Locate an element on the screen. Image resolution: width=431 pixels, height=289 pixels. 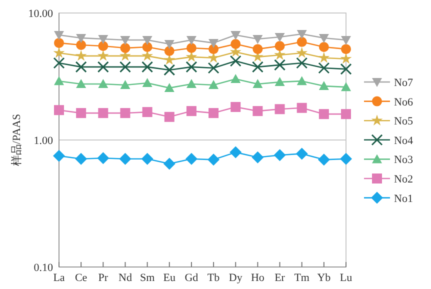
x-tick-label: Er is located at coordinates (280, 278).